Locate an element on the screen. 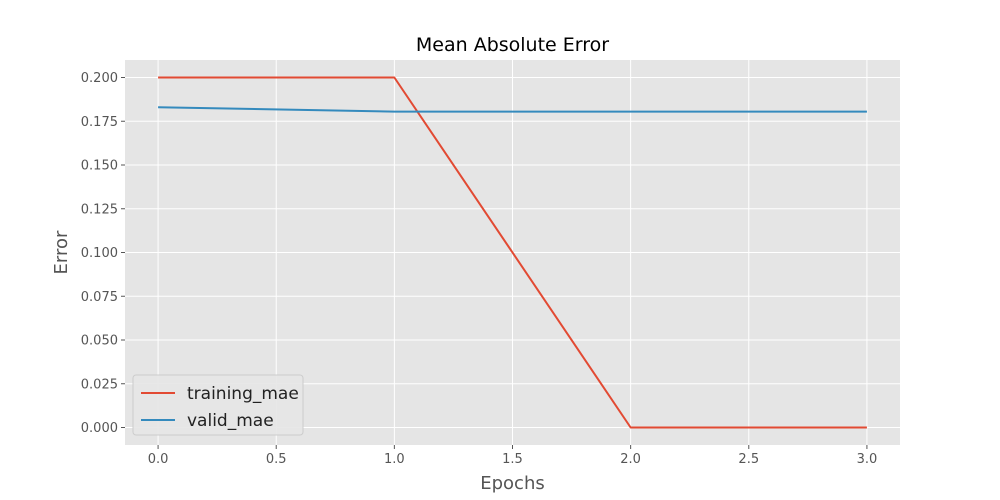 This screenshot has height=500, width=1000. y-tick-label: 0.175 is located at coordinates (99, 122).